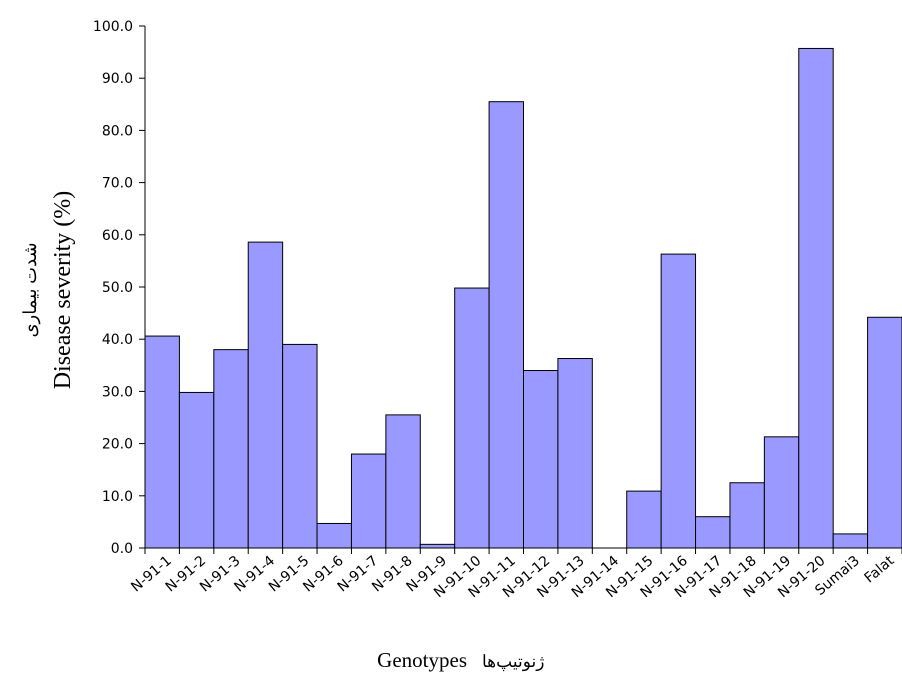 The width and height of the screenshot is (902, 678). What do you see at coordinates (513, 662) in the screenshot?
I see `x-axis-title-persian: ژنوتیپ‌ها` at bounding box center [513, 662].